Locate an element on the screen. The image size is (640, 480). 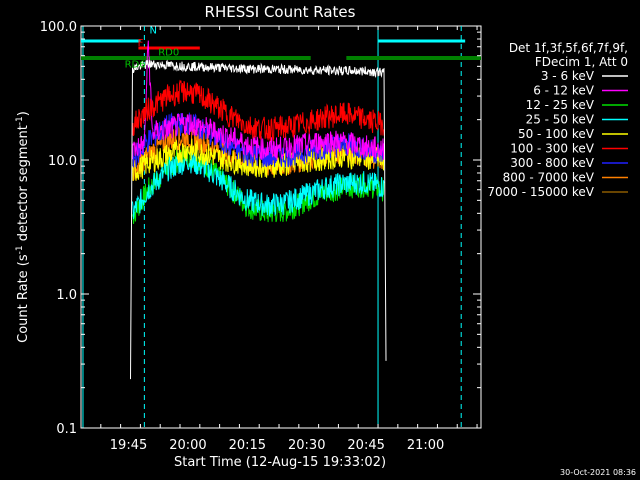
y-axis-label-sup2: -1 is located at coordinates (20, 120).